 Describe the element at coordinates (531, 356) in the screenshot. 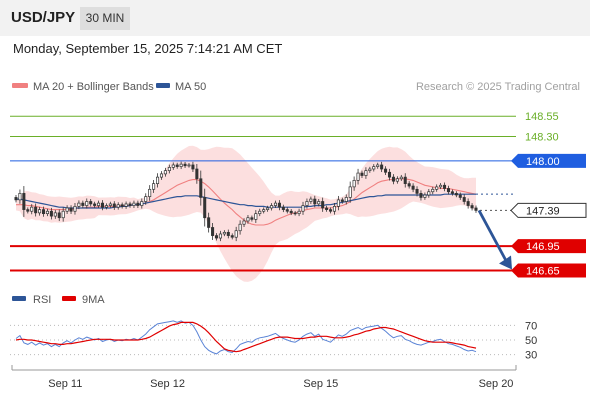

I see `rsi-tick-label: 30` at that location.